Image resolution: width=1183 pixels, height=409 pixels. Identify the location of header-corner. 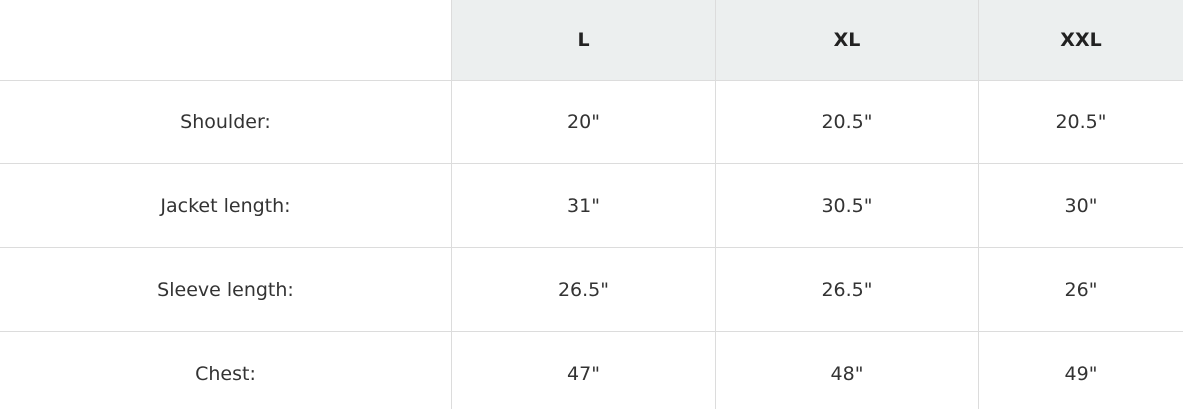
(225, 40).